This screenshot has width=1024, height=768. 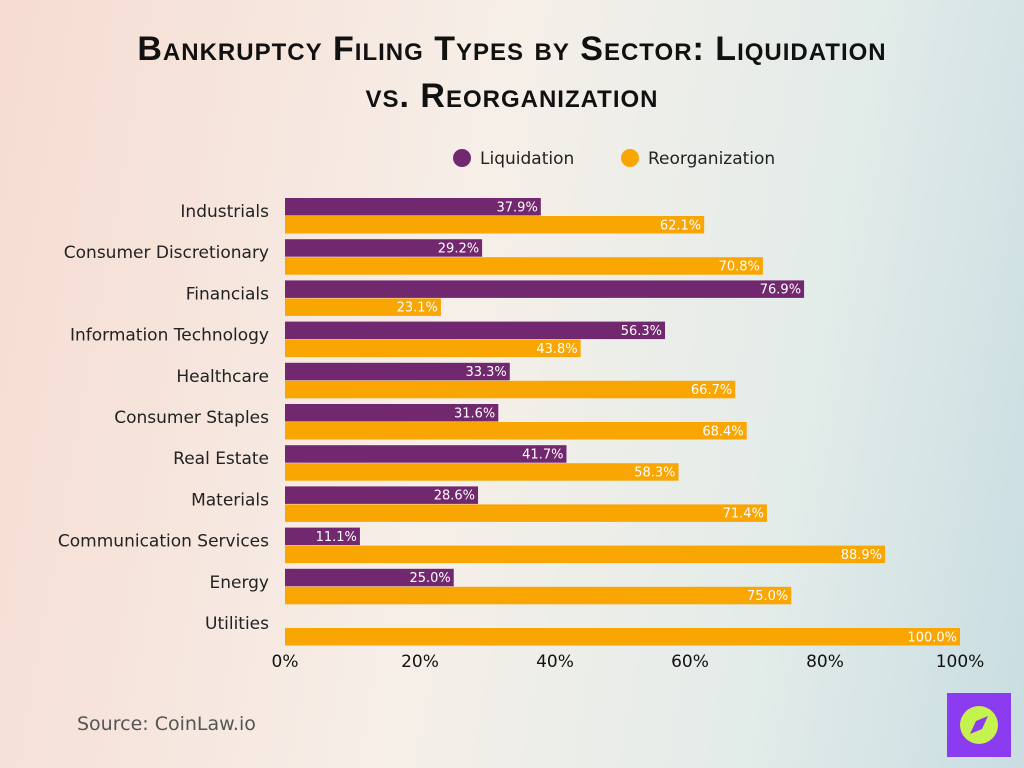 I want to click on data-label: 41.7%, so click(x=542, y=454).